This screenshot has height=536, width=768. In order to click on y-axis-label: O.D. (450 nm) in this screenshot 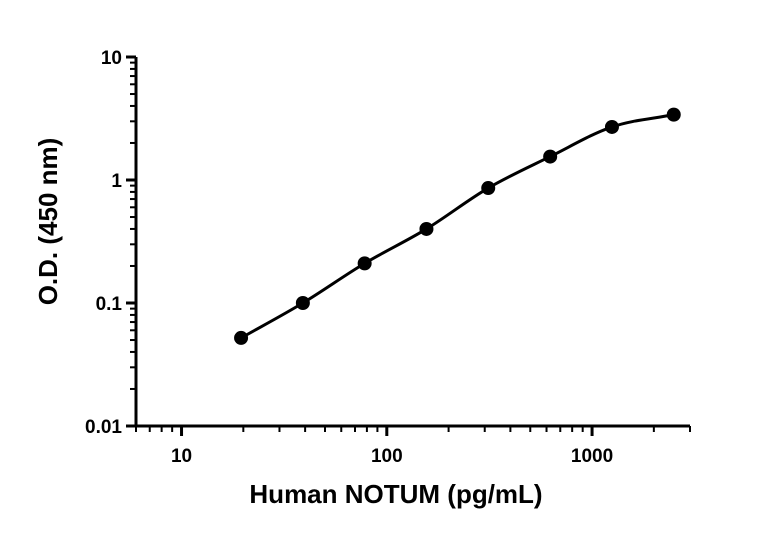, I will do `click(48, 222)`.